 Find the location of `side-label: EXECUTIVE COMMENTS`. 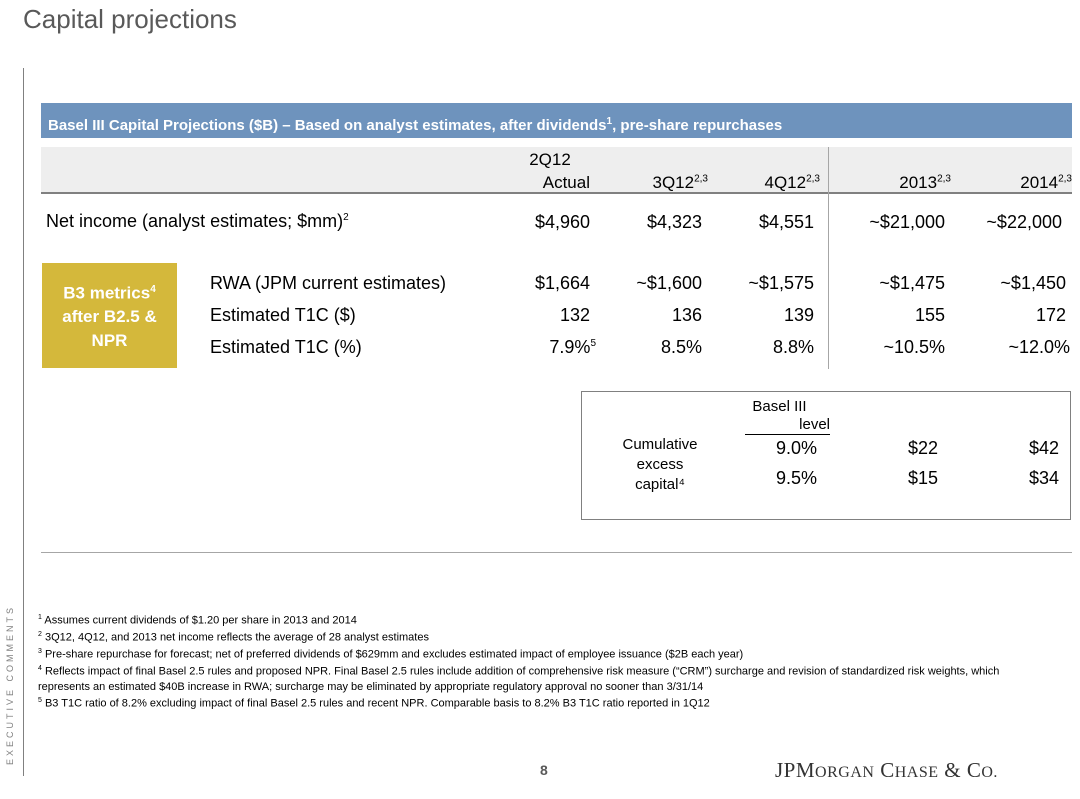

side-label: EXECUTIVE COMMENTS is located at coordinates (10, 685).